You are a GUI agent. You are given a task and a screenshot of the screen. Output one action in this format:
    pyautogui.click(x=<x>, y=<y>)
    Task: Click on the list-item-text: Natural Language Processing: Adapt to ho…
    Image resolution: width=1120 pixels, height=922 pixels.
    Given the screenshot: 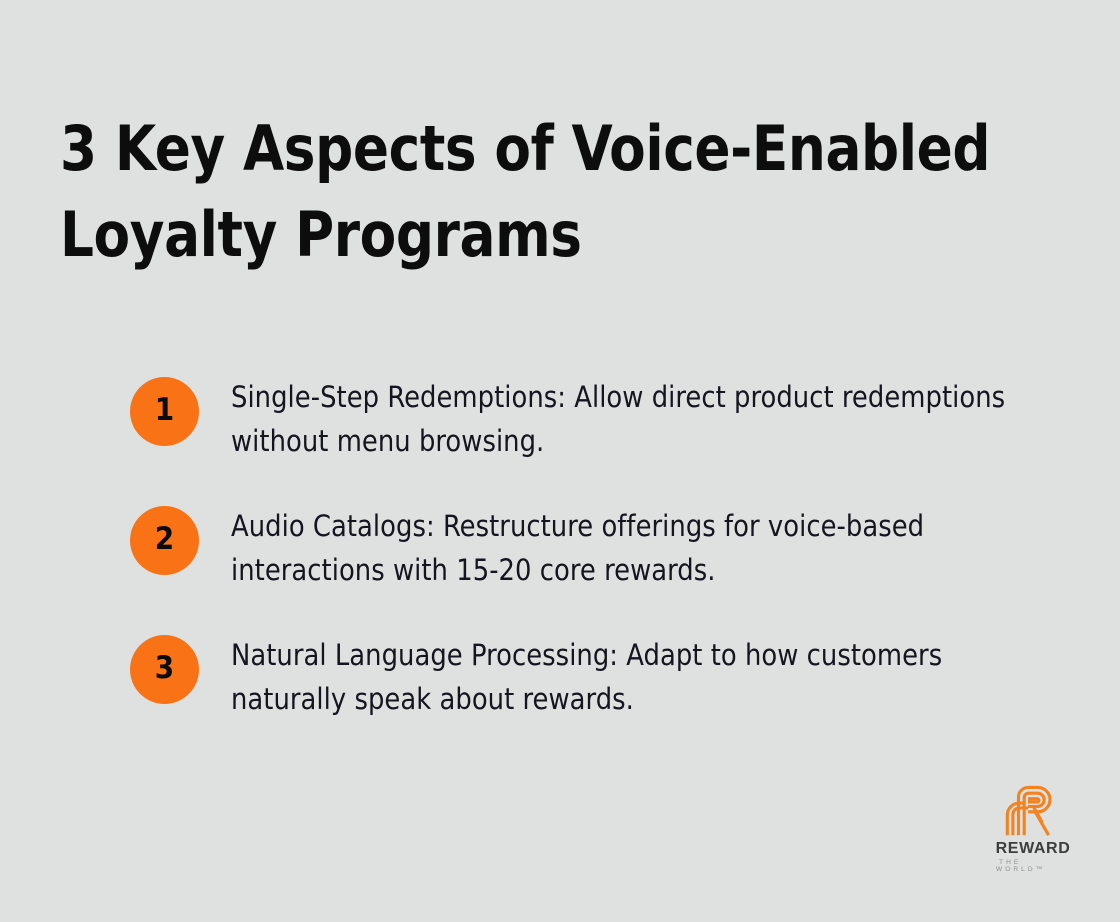 What is the action you would take?
    pyautogui.click(x=587, y=677)
    